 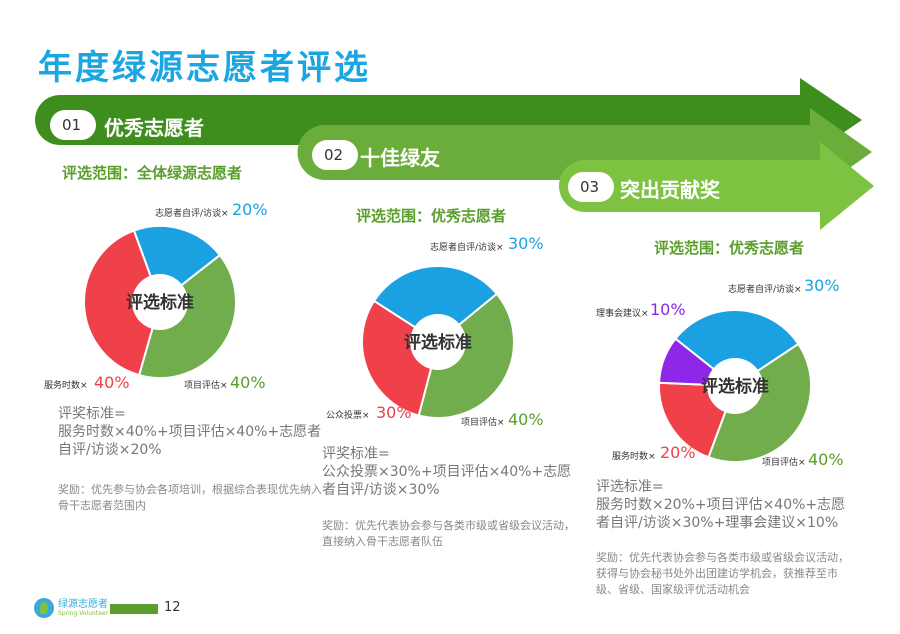 I want to click on c2-seg2-label: 项目评估×, so click(x=483, y=423).